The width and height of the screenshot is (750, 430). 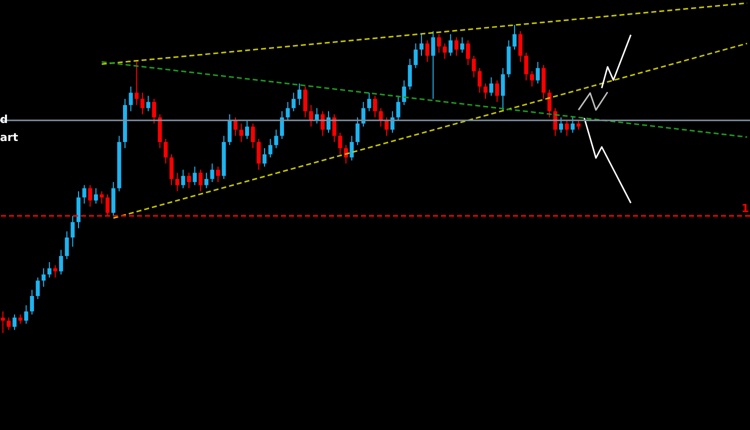 I want to click on annotation: art, so click(x=9, y=137).